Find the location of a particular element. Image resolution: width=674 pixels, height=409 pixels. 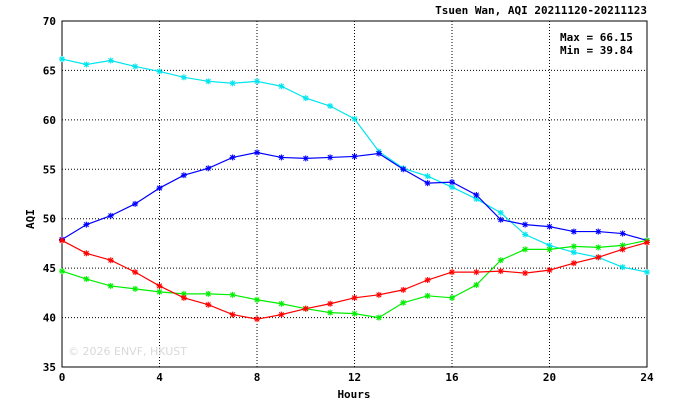

y-tick-label: 65 is located at coordinates (49, 70).